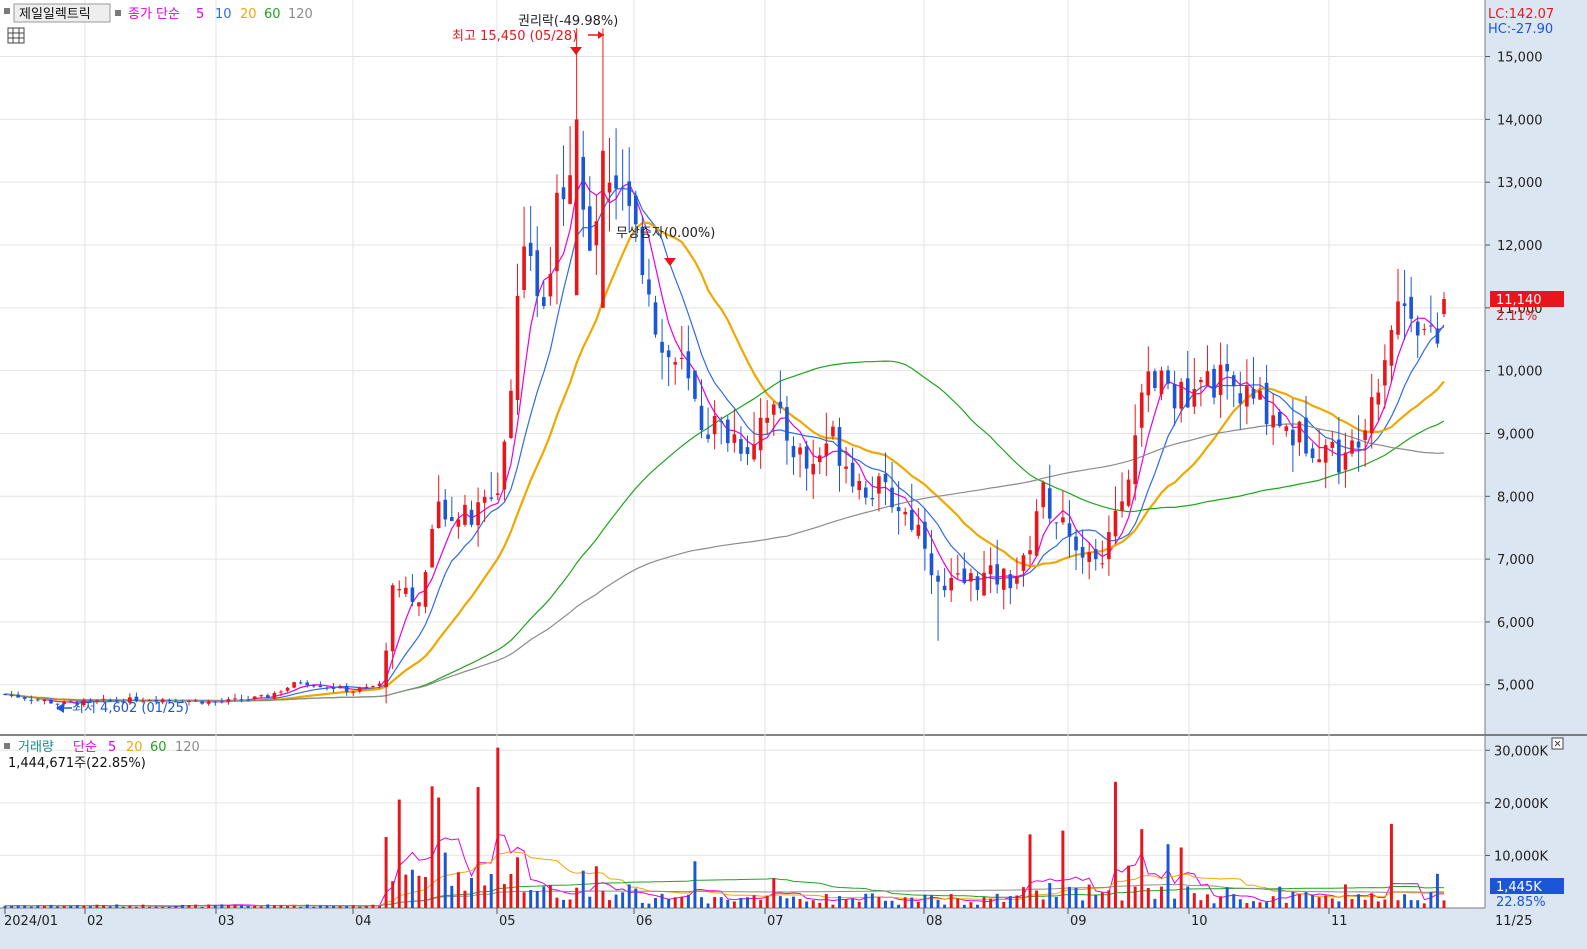  I want to click on price-tick-label: 6,000, so click(1515, 623).